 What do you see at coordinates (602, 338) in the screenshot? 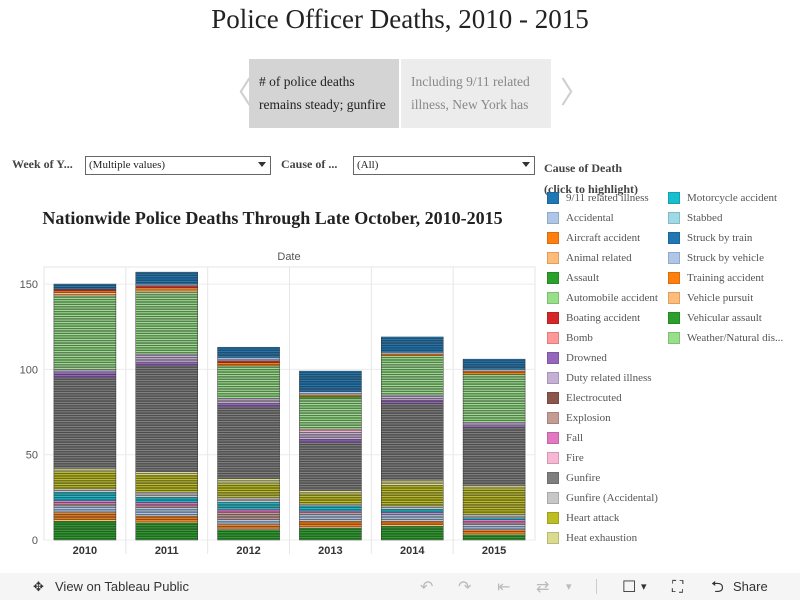
I see `legend-item: Bomb` at bounding box center [602, 338].